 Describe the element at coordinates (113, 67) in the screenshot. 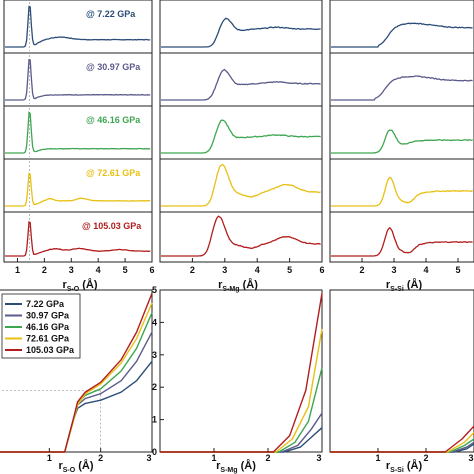

I see `pressure-label: @ 30.97 GPa` at that location.